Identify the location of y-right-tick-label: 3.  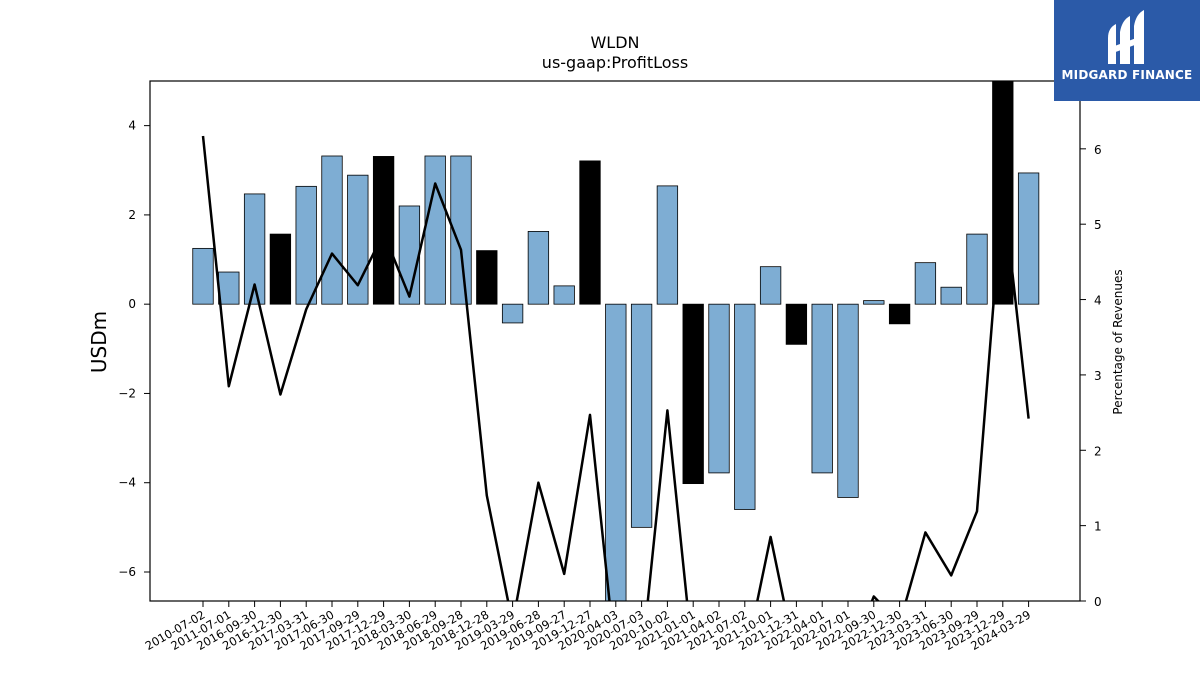
(1098, 376).